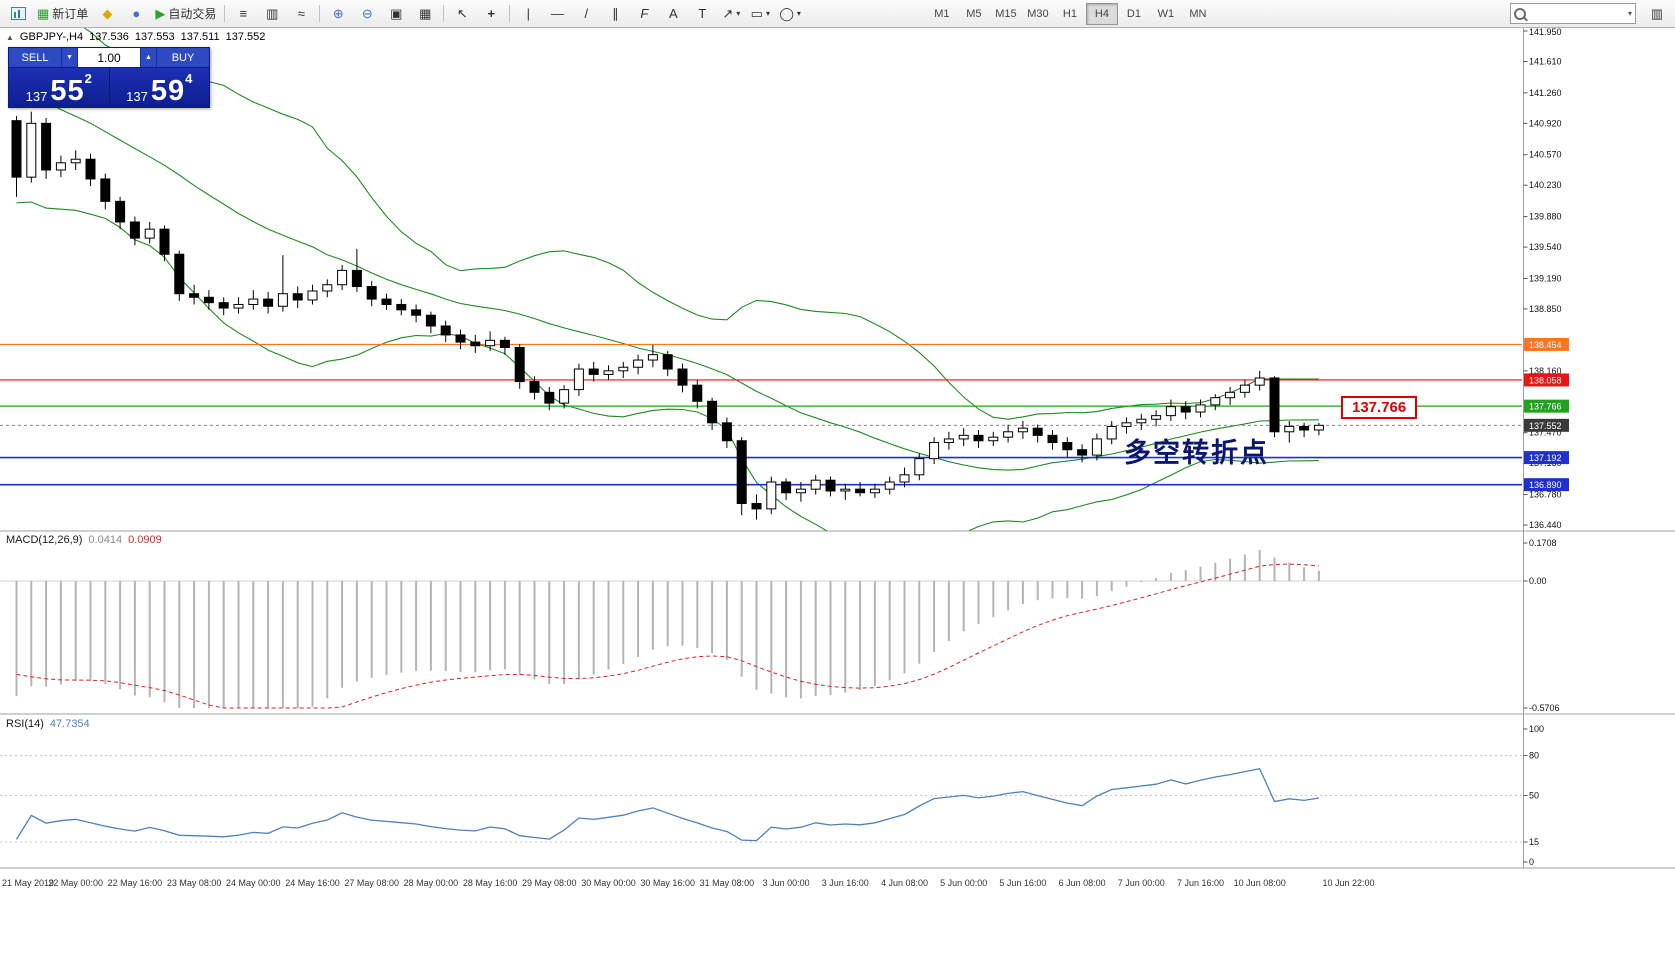 This screenshot has height=953, width=1675. I want to click on autotrading-button: ▶ 自动交易, so click(185, 14).